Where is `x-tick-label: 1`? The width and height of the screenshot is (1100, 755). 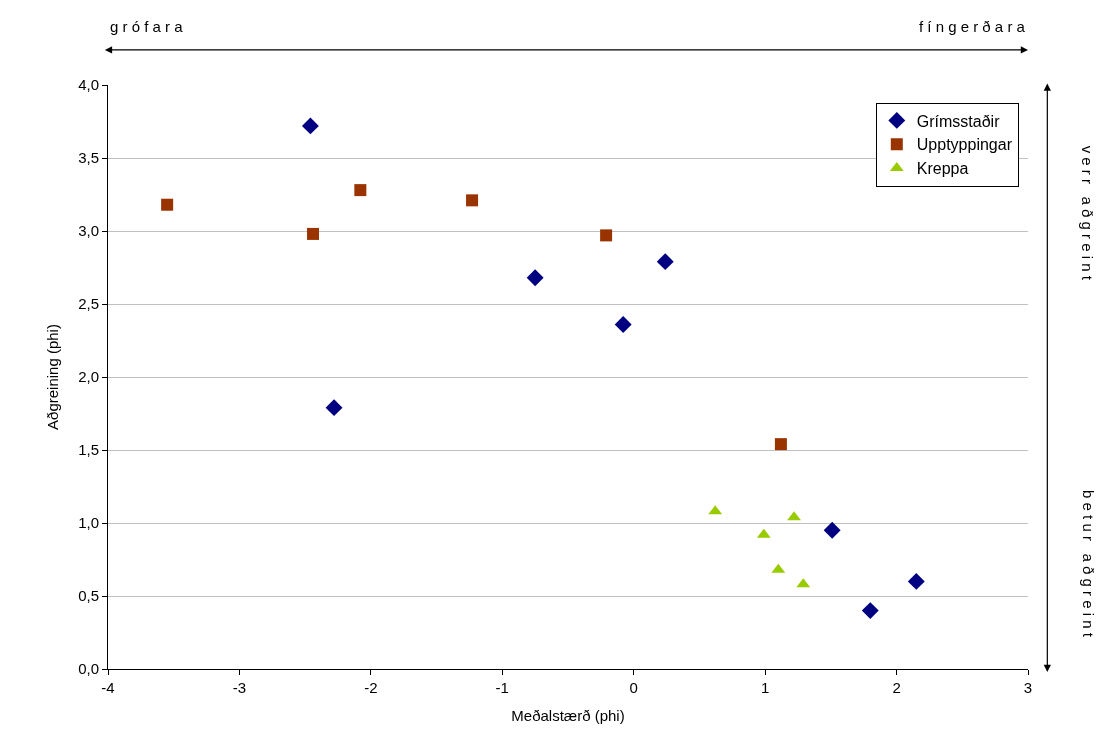 x-tick-label: 1 is located at coordinates (765, 687).